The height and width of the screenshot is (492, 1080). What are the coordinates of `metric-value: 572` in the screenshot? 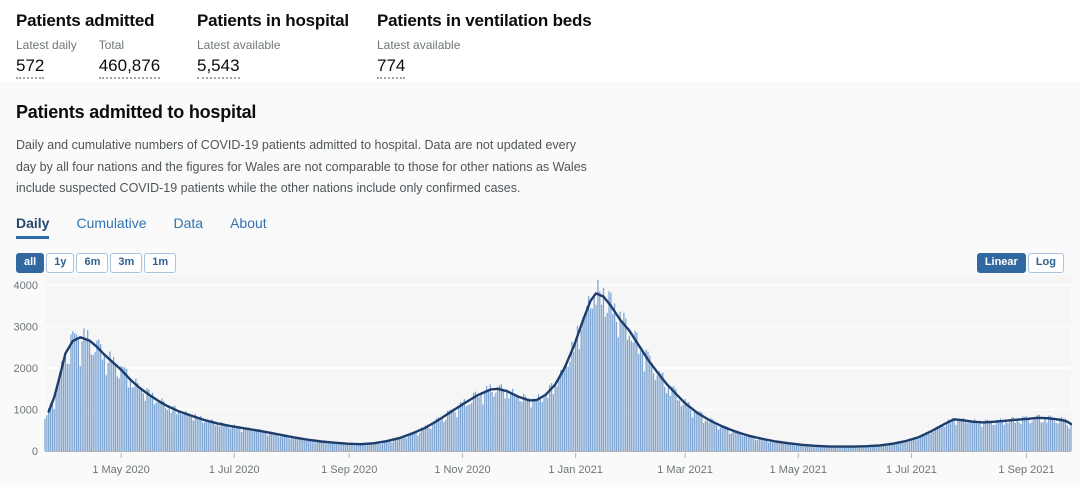 It's located at (30, 67).